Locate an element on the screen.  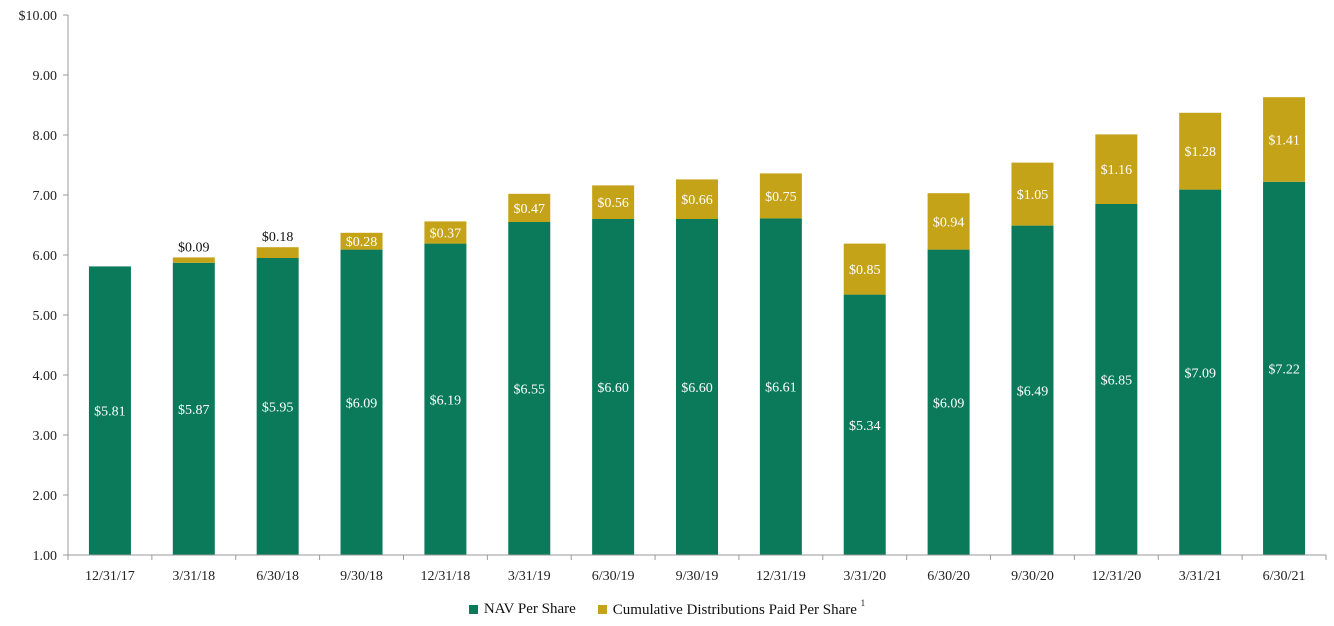
x-tick-label: 6/30/20 is located at coordinates (948, 576).